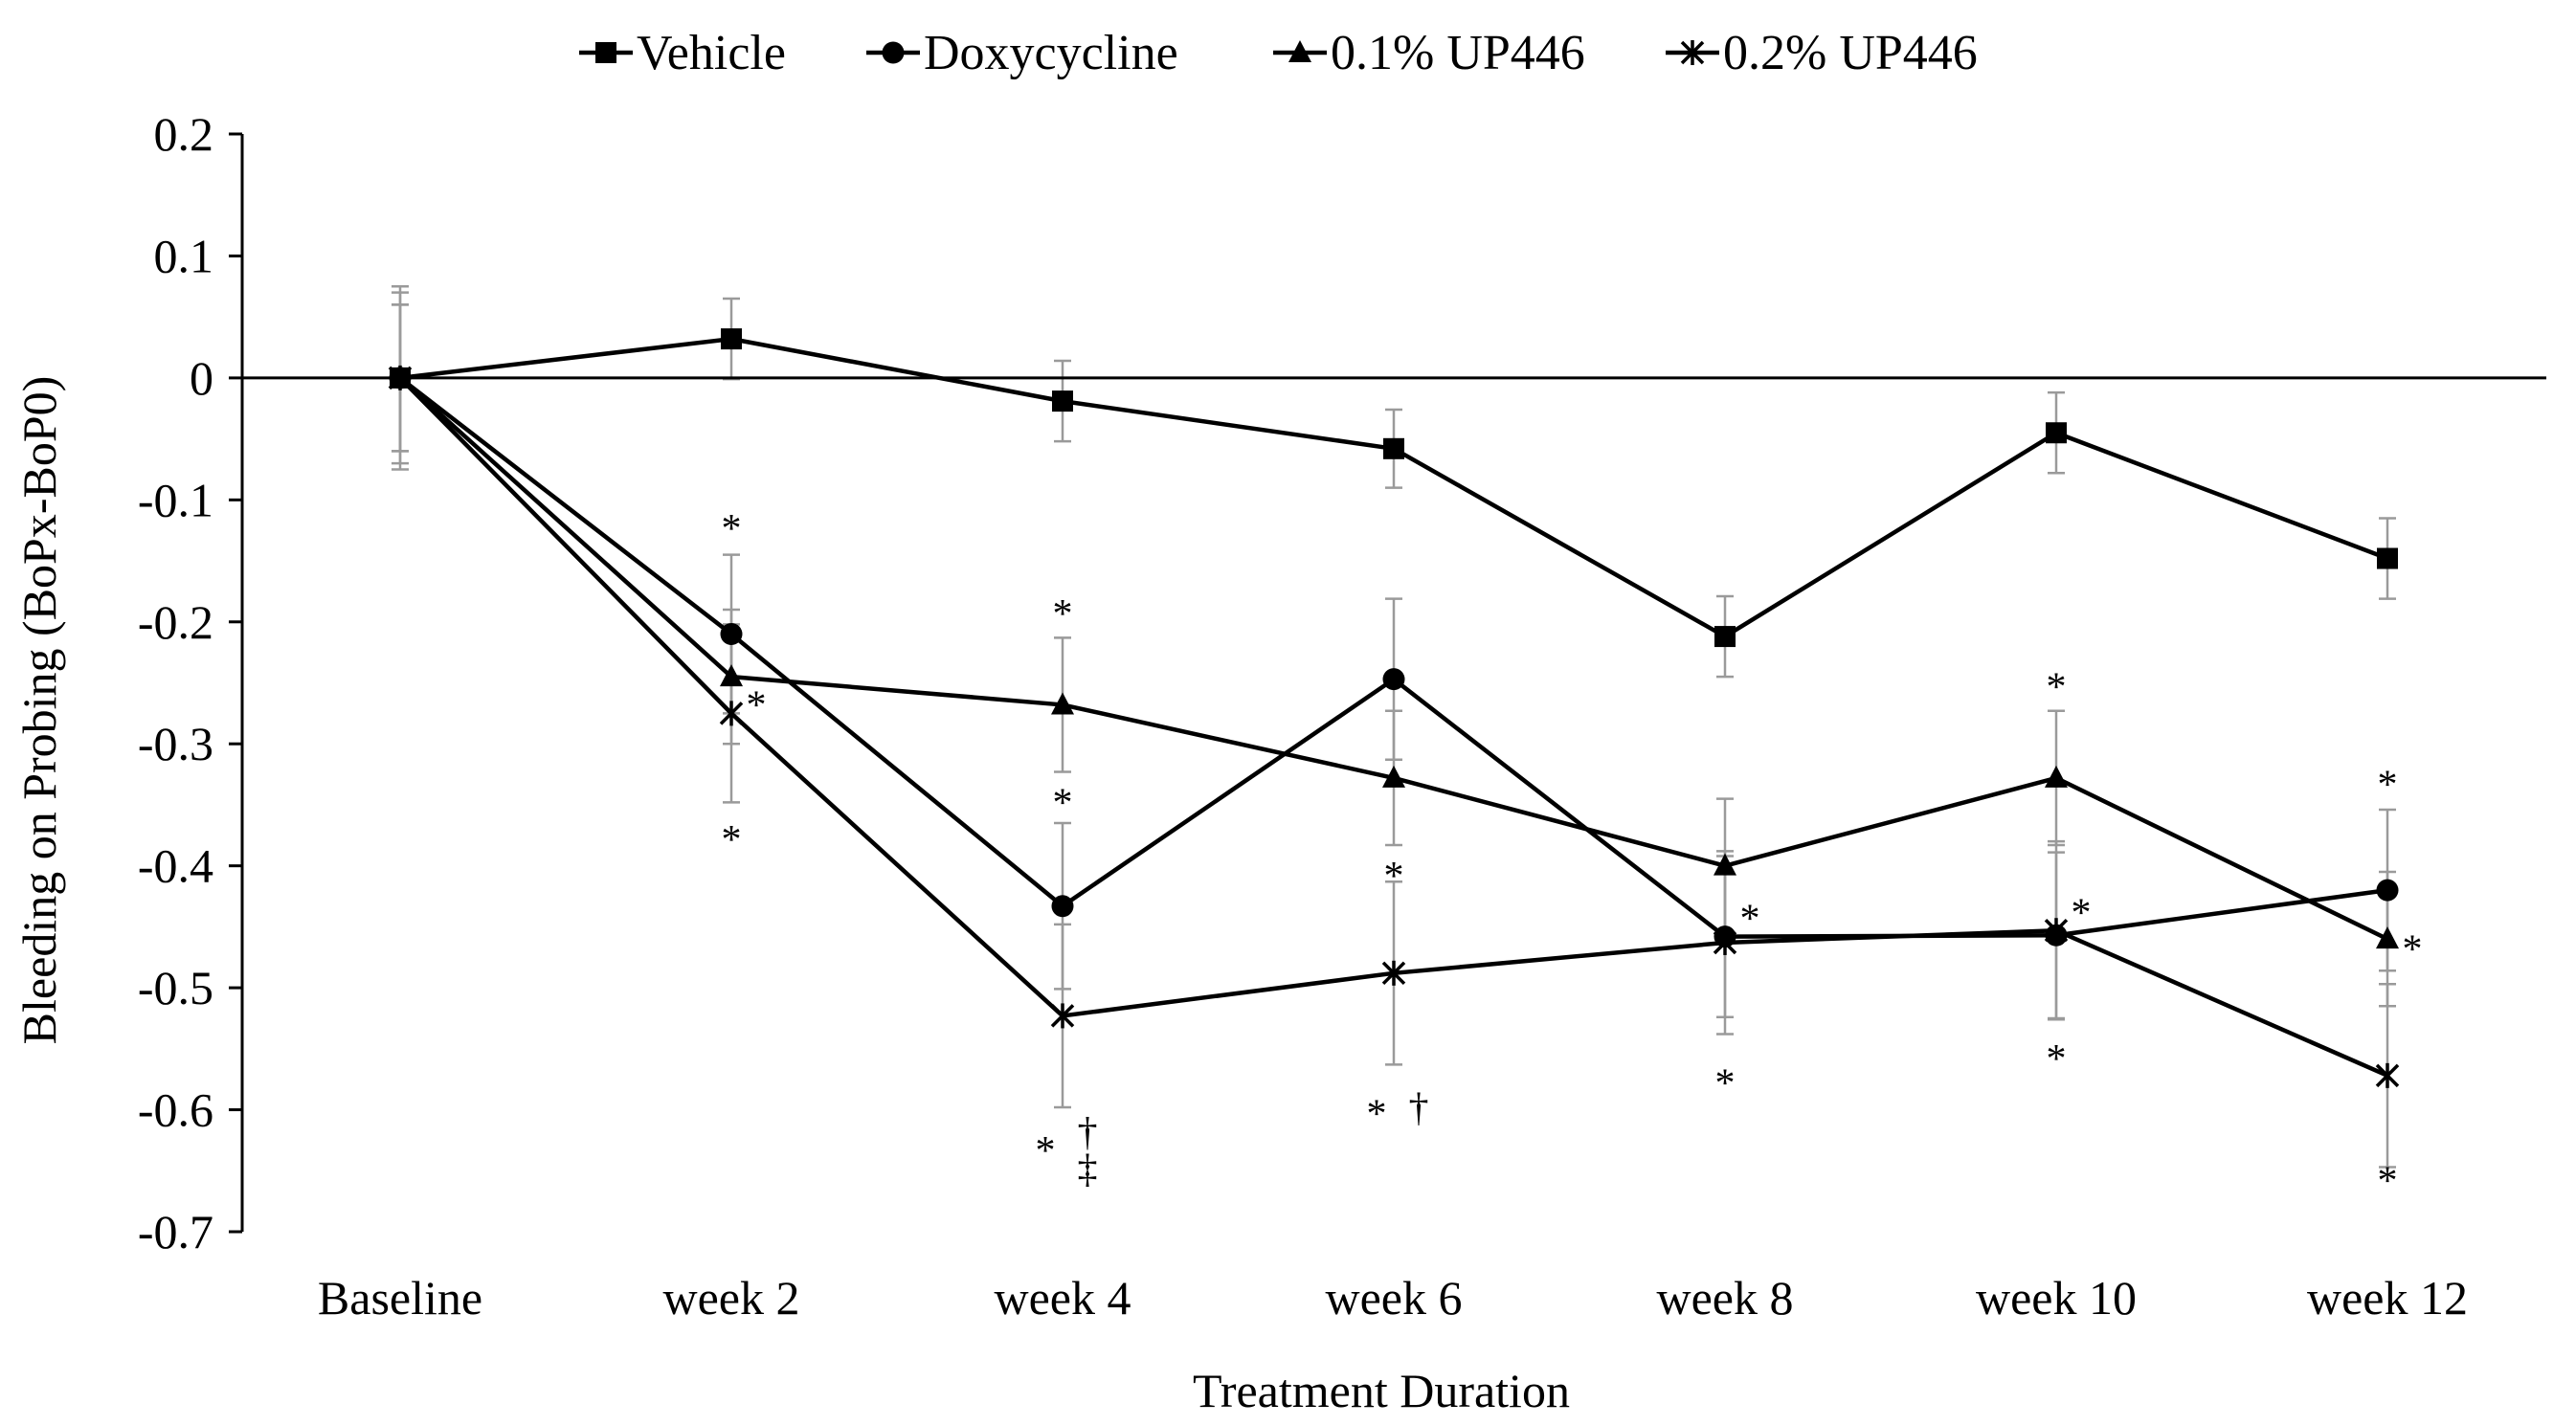 Image resolution: width=2576 pixels, height=1426 pixels. I want to click on x-tick-label: week 10, so click(2056, 1298).